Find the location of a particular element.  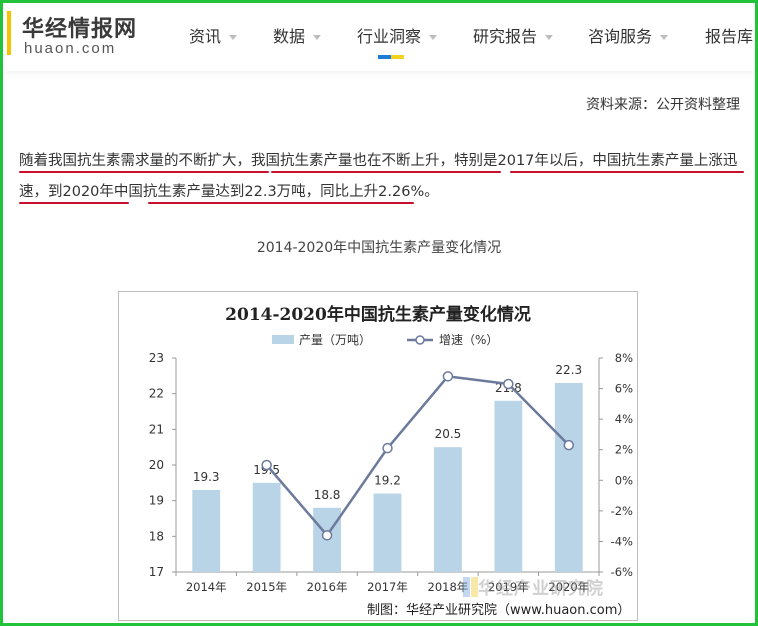

right-axis-tick-label: 2% is located at coordinates (624, 450).